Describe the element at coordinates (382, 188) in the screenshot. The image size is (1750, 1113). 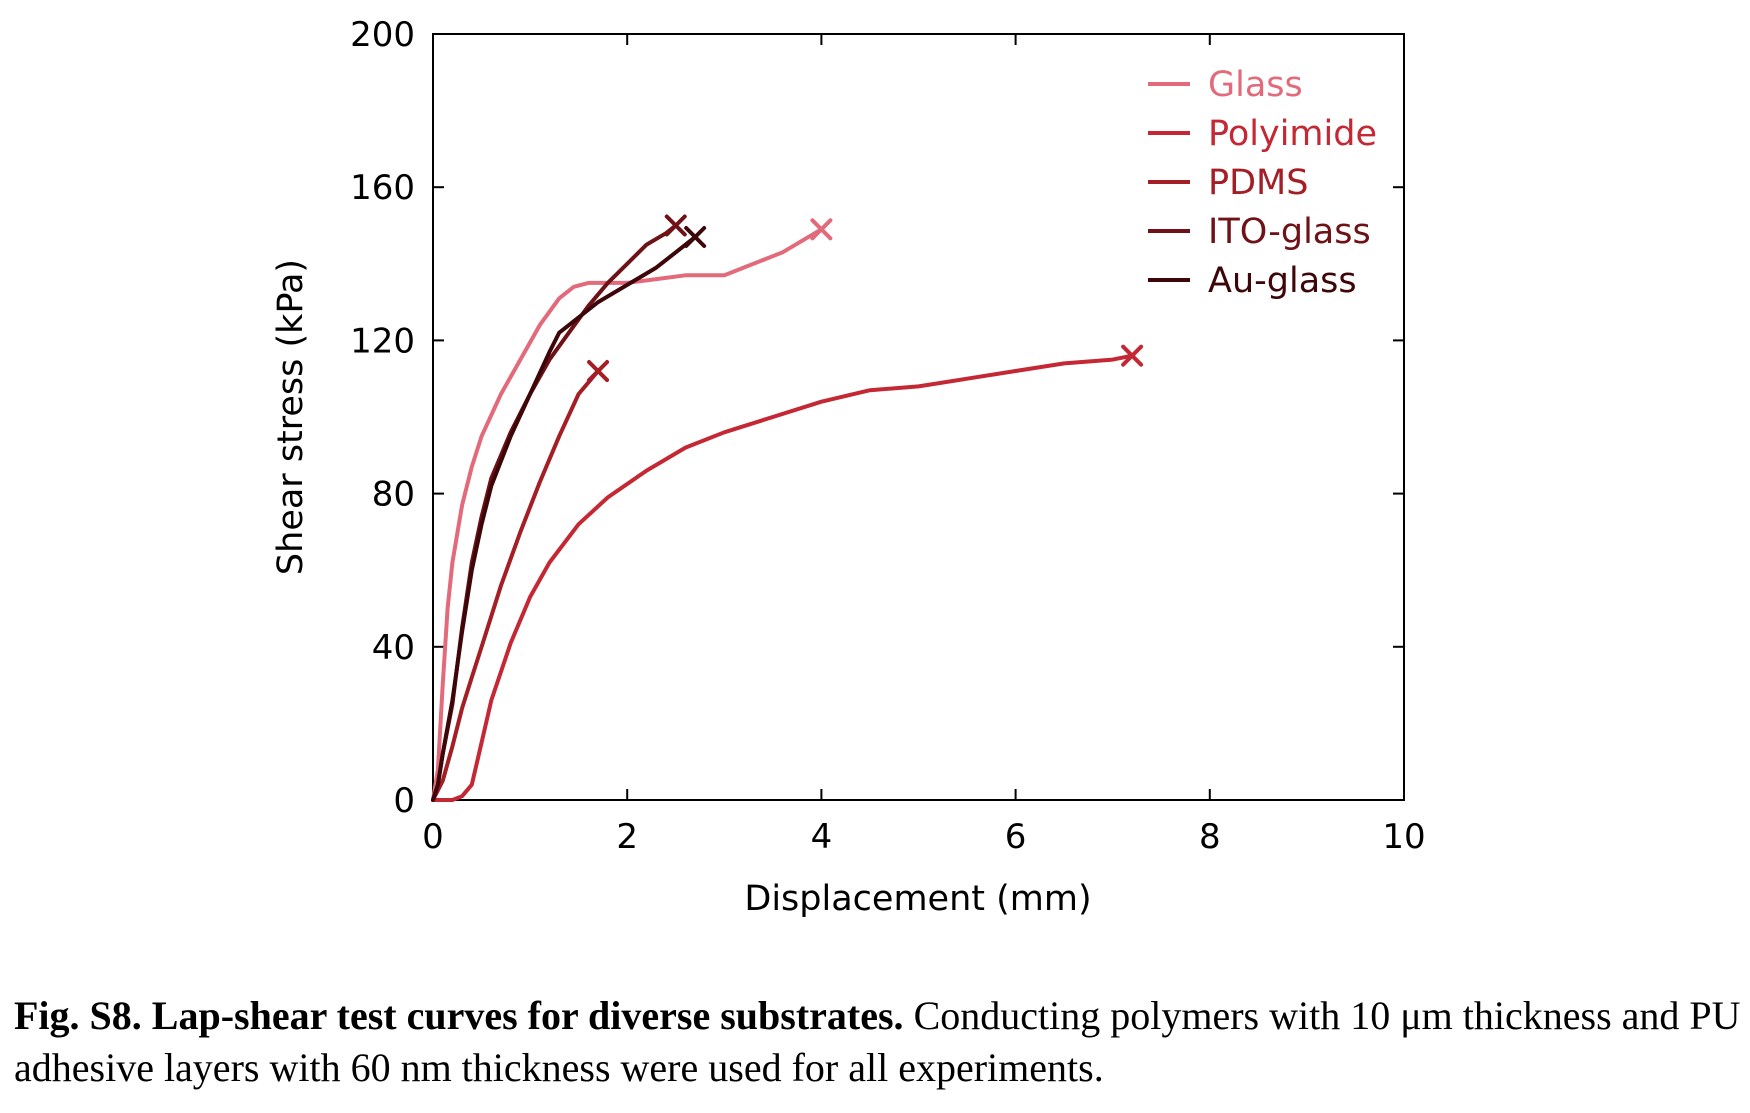
I see `y-tick-label: 160` at that location.